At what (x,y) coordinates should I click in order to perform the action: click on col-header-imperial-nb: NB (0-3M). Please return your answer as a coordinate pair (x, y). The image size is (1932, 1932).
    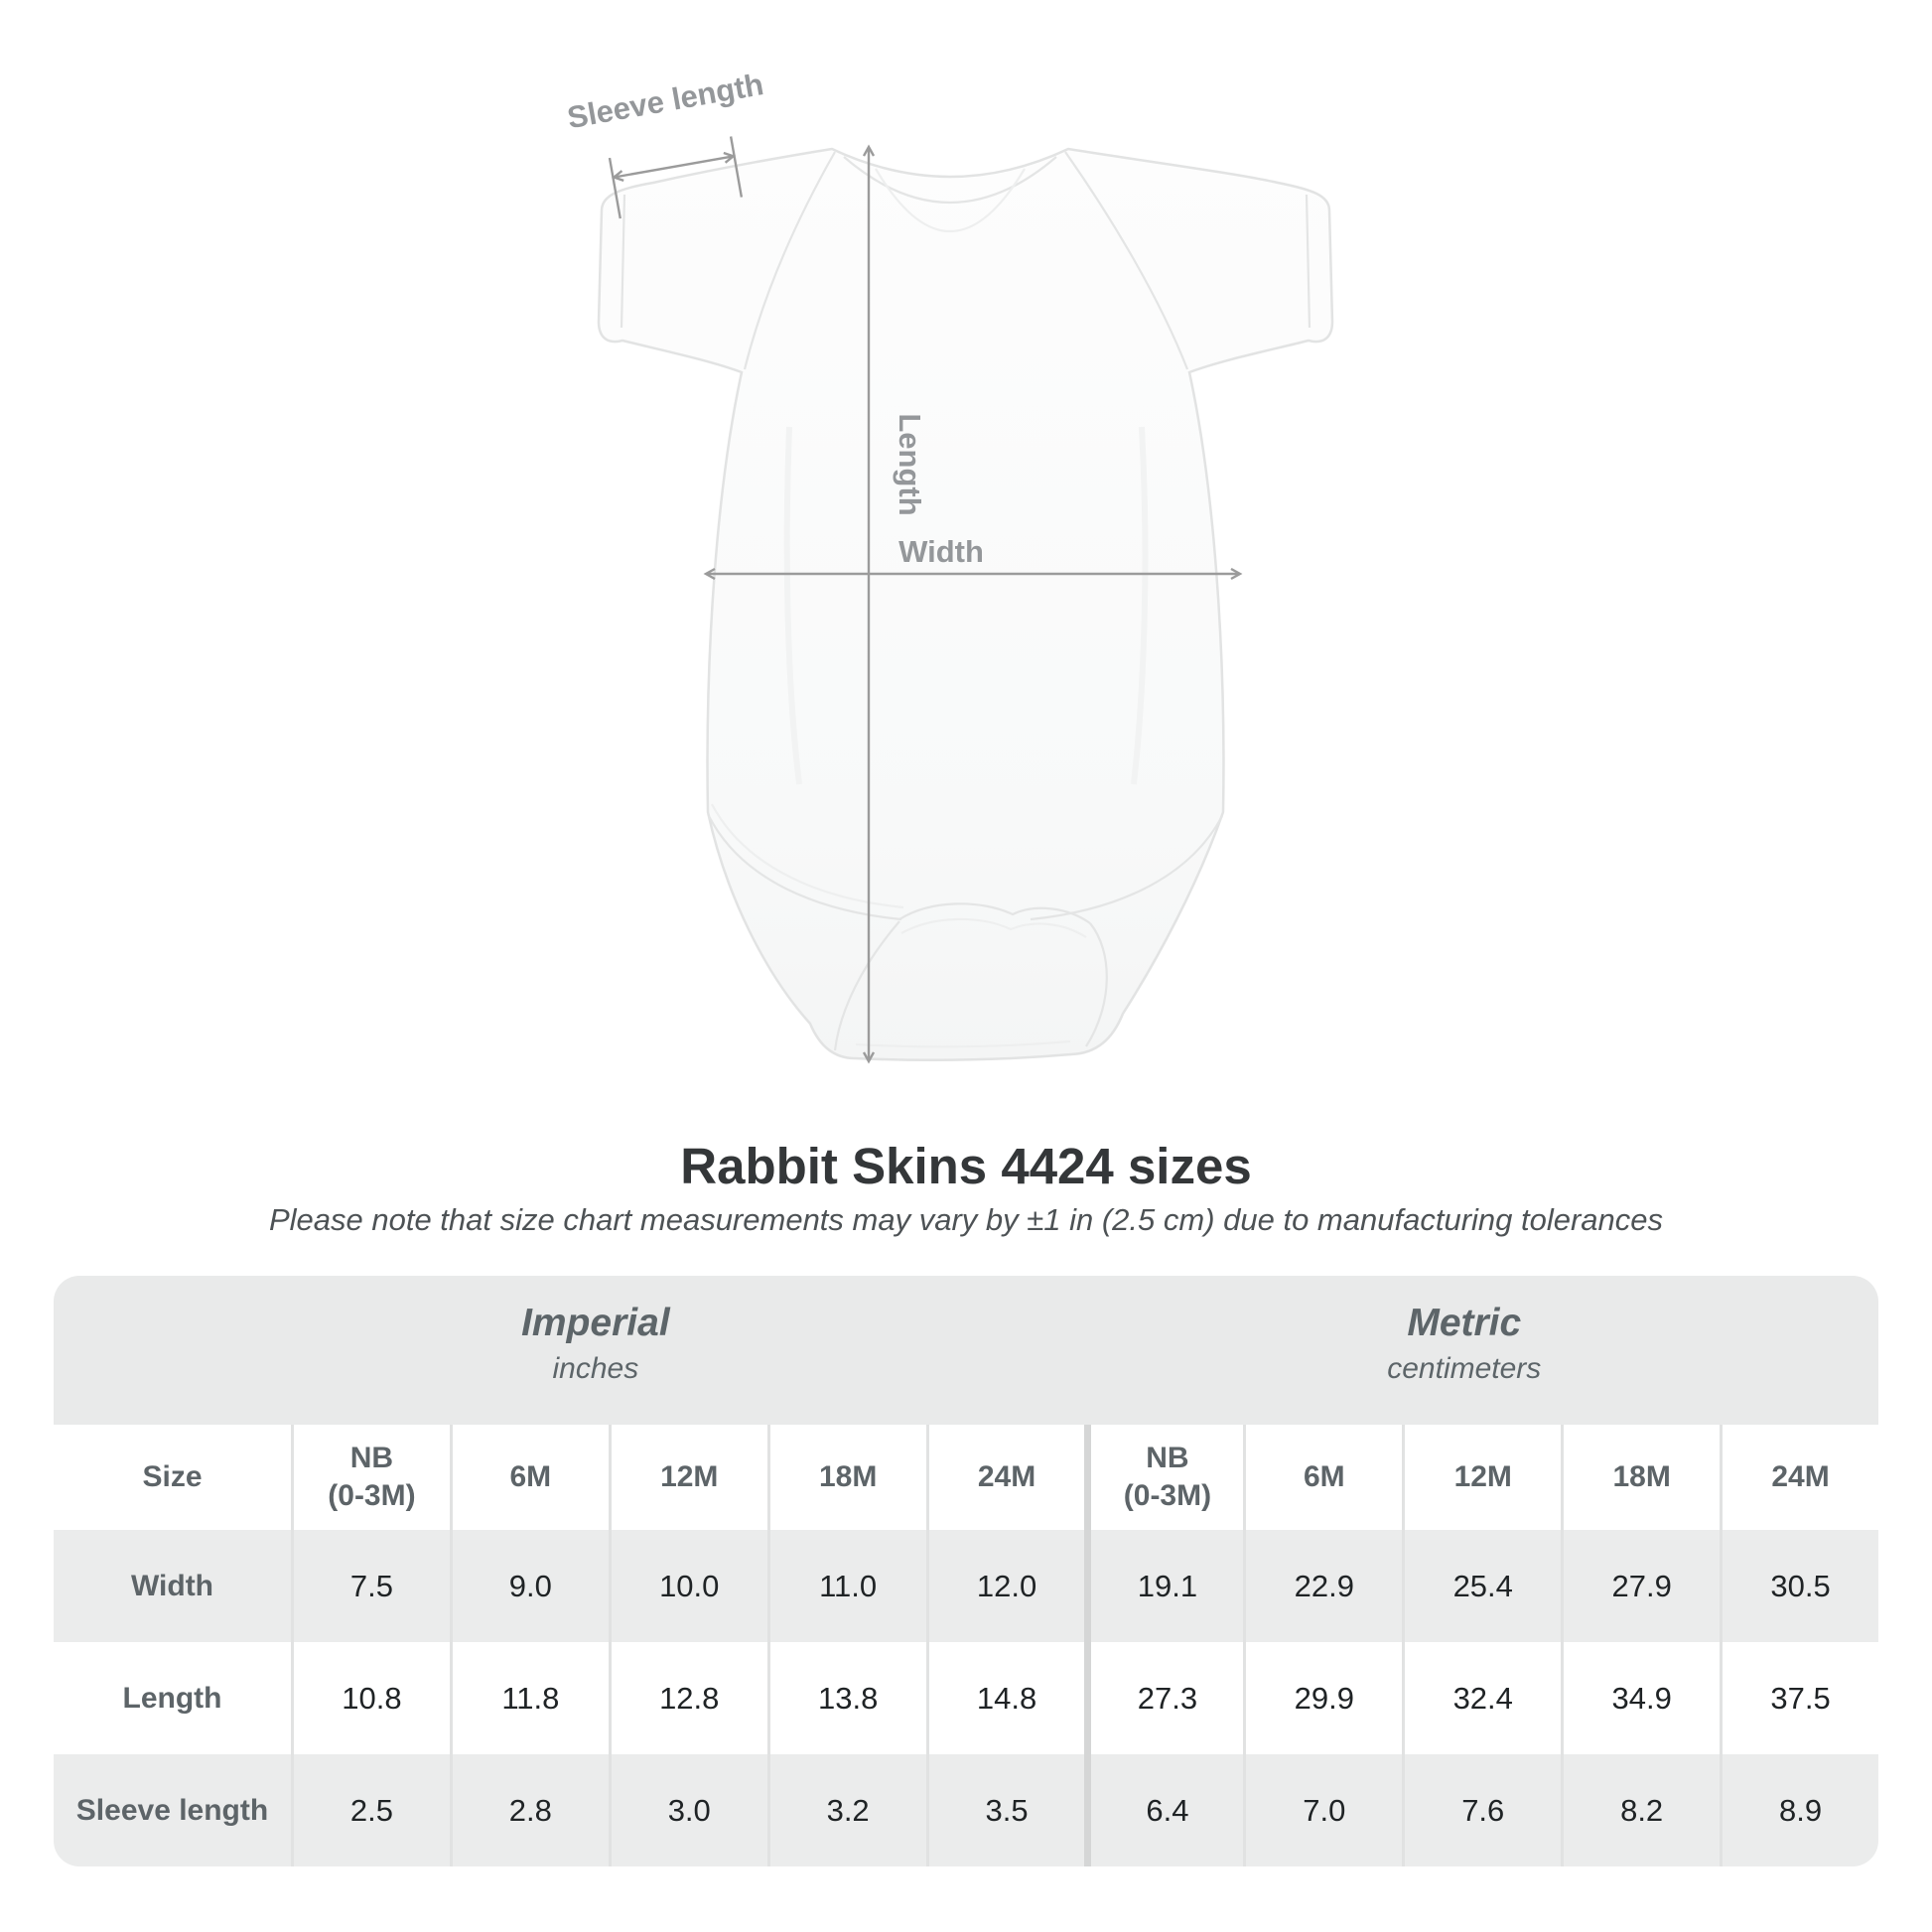
    Looking at the image, I should click on (371, 1478).